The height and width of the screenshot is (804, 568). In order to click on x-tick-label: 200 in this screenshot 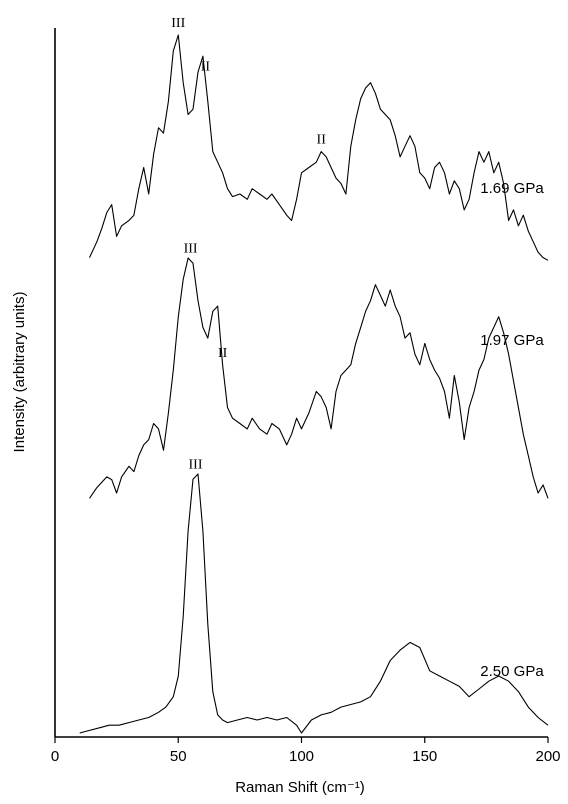, I will do `click(547, 756)`.